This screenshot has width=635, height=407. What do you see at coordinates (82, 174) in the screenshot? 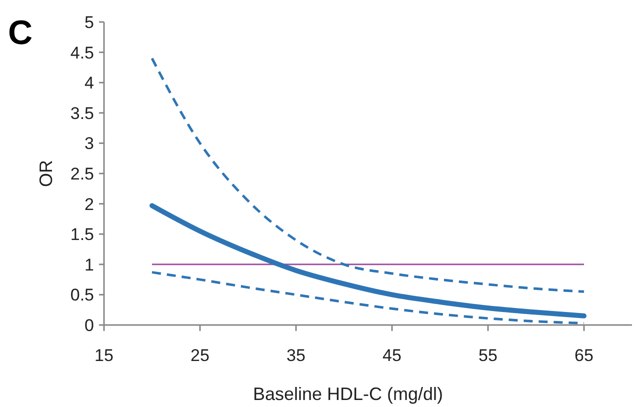
I see `y-tick-label: 2.5` at bounding box center [82, 174].